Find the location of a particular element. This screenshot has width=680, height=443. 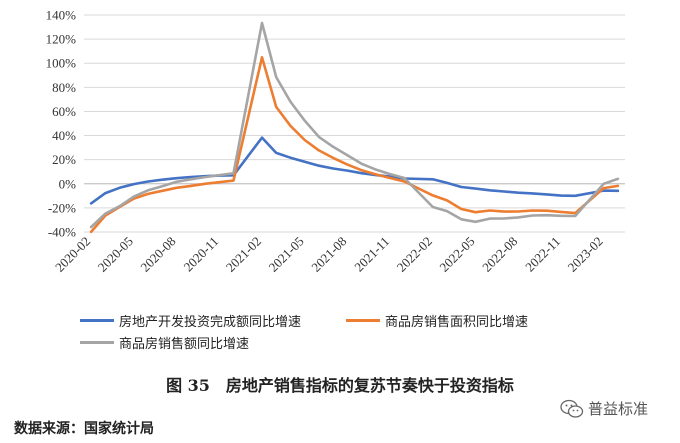

x-tick-label: 2022-05 is located at coordinates (456, 254).